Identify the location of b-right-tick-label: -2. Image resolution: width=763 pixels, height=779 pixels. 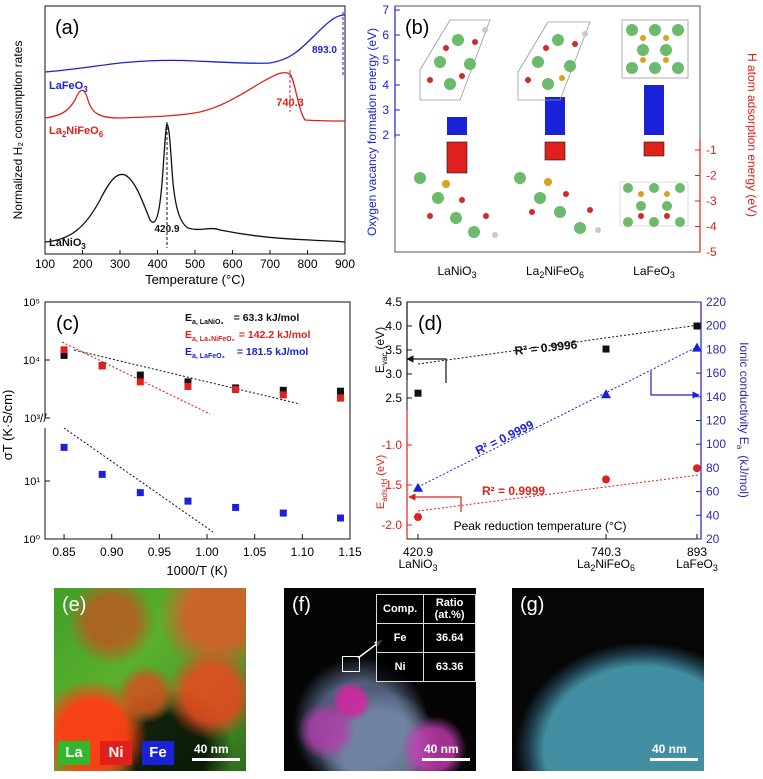
(711, 176).